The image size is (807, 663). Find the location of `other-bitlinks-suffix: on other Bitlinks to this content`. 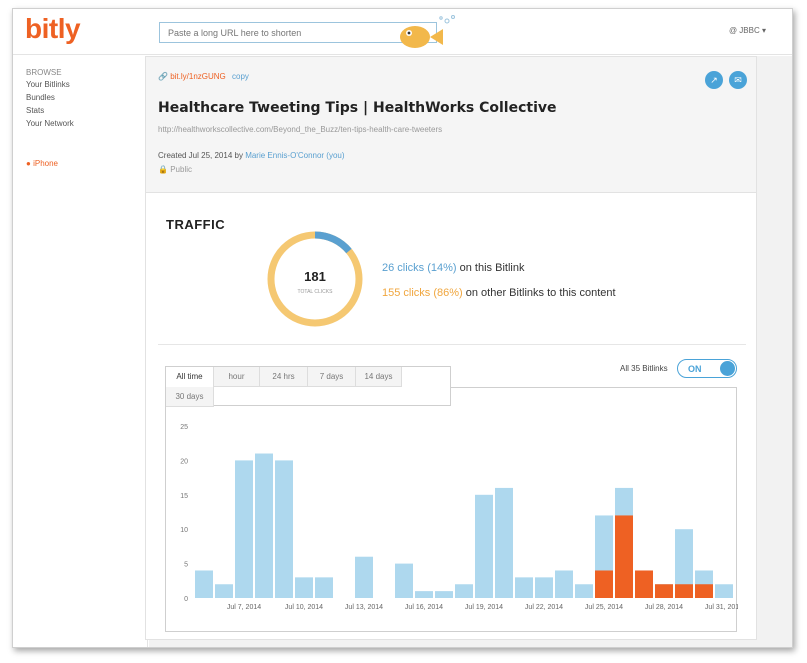

other-bitlinks-suffix: on other Bitlinks to this content is located at coordinates (540, 293).